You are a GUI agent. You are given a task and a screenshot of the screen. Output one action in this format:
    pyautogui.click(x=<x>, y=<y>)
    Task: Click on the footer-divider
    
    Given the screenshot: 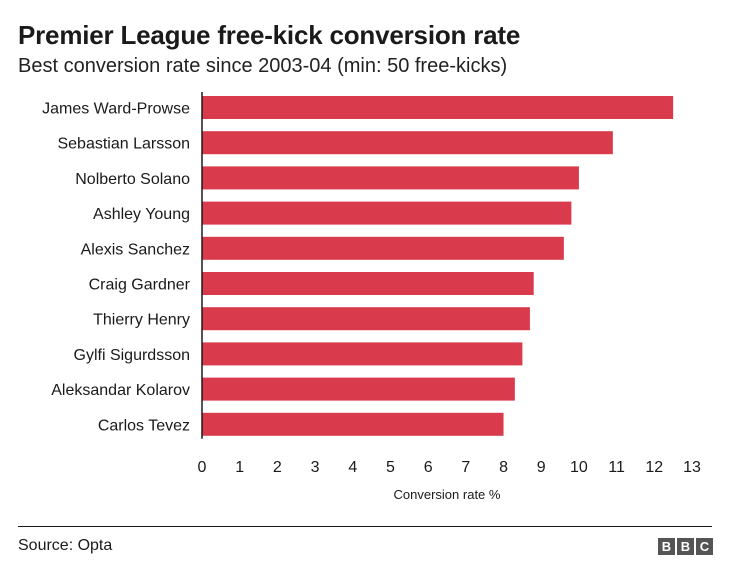 What is the action you would take?
    pyautogui.click(x=365, y=526)
    